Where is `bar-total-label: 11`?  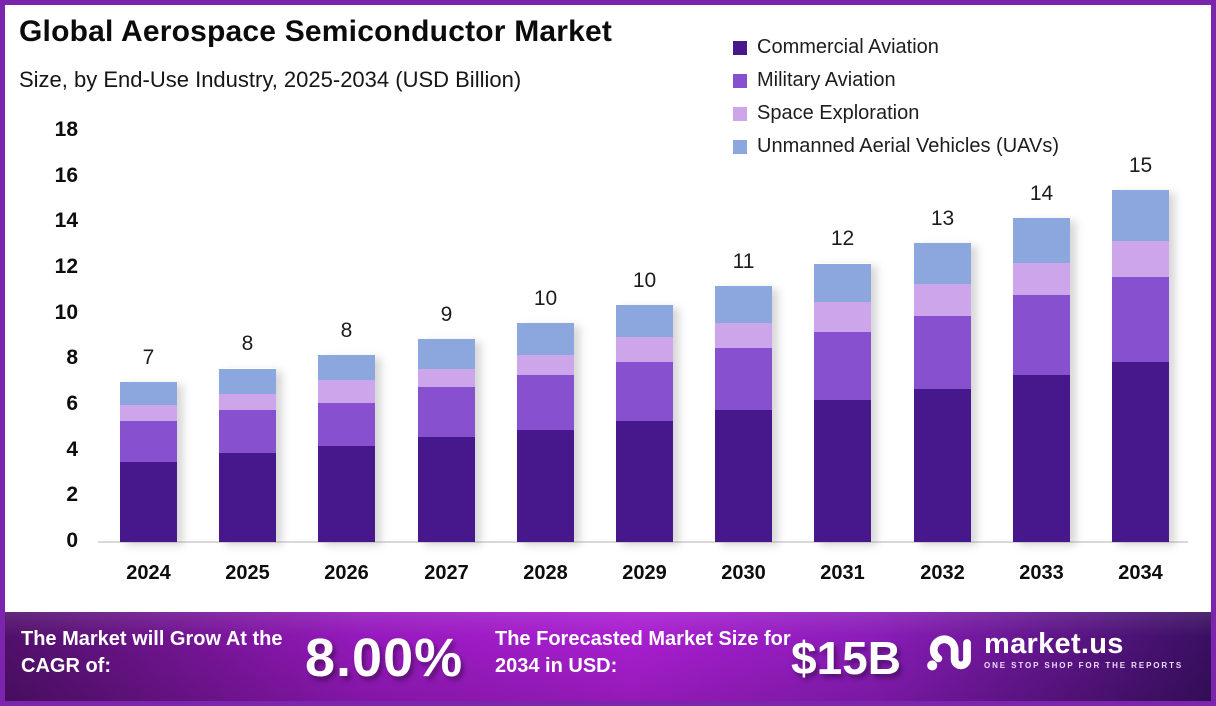 bar-total-label: 11 is located at coordinates (743, 262).